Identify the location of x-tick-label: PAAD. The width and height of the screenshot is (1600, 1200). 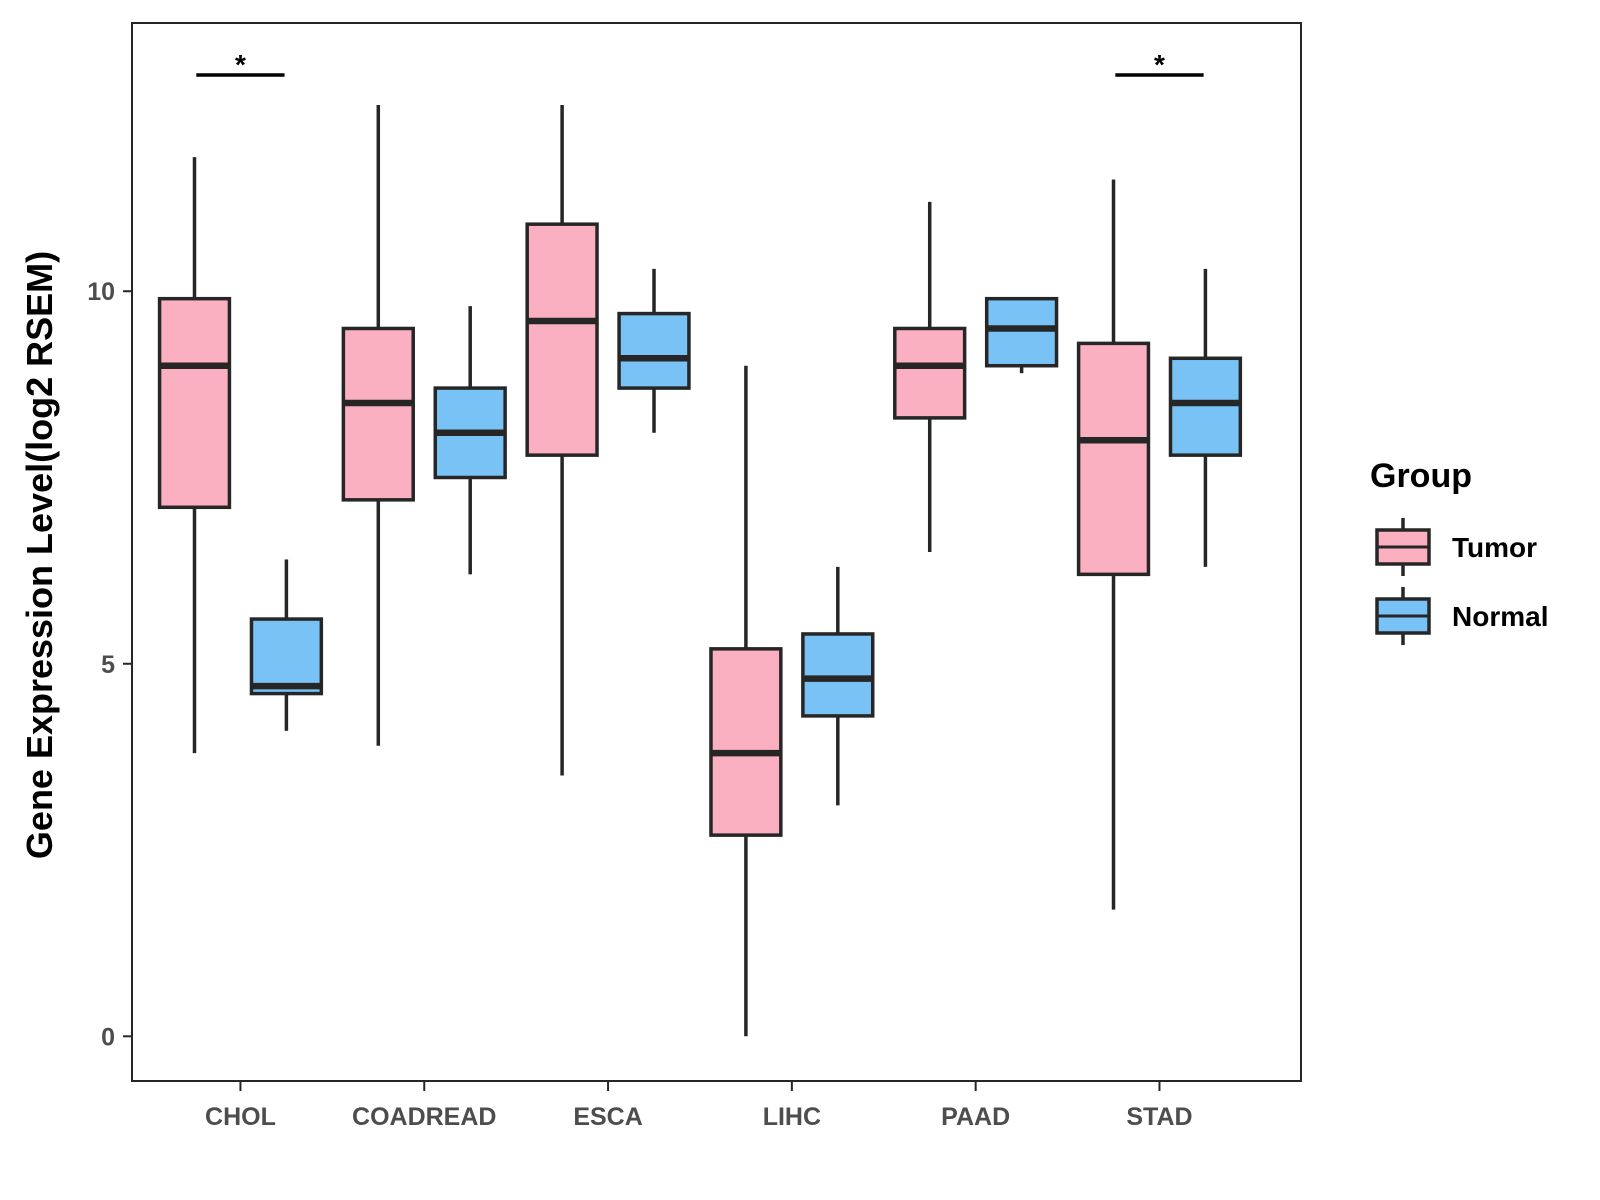
(975, 1117).